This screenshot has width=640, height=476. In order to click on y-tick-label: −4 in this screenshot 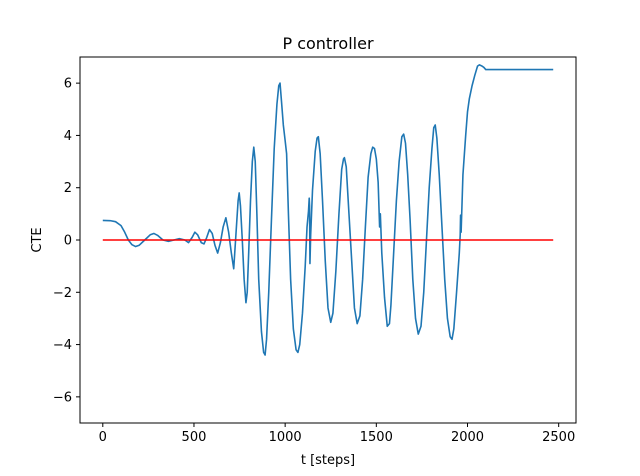, I will do `click(62, 345)`.